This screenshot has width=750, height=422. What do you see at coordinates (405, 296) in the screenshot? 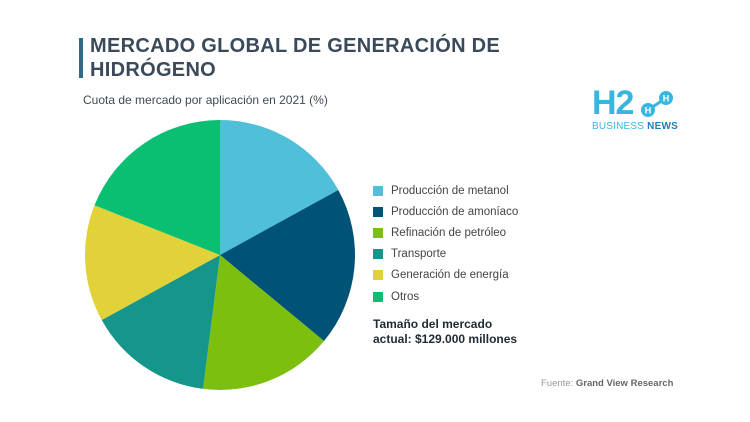
I see `legend-label: Otros` at bounding box center [405, 296].